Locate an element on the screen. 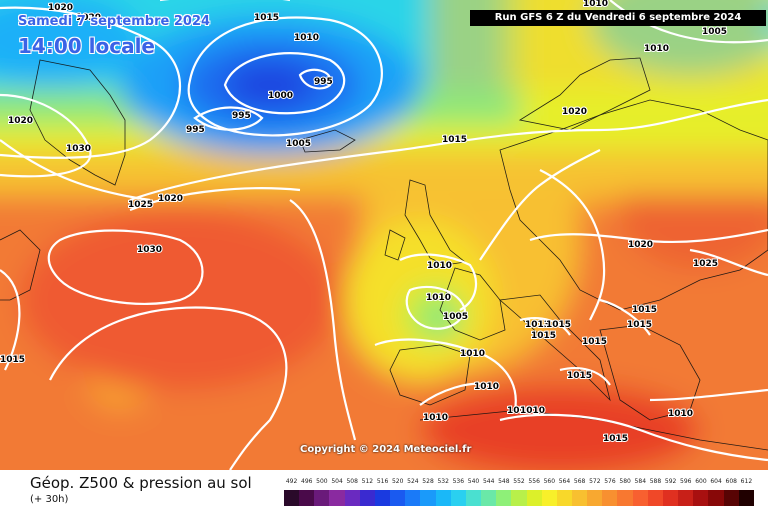 Image resolution: width=768 pixels, height=512 pixels. isobar-label: 1013 is located at coordinates (537, 325).